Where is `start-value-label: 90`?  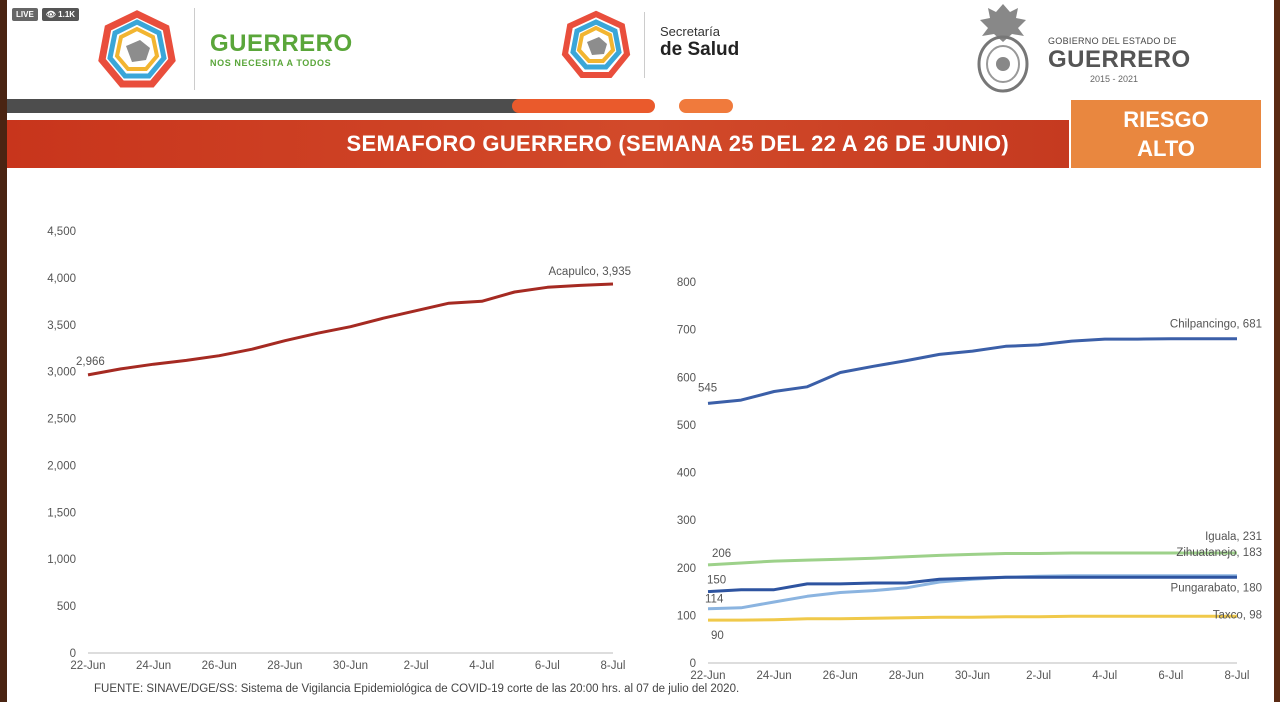 start-value-label: 90 is located at coordinates (717, 636).